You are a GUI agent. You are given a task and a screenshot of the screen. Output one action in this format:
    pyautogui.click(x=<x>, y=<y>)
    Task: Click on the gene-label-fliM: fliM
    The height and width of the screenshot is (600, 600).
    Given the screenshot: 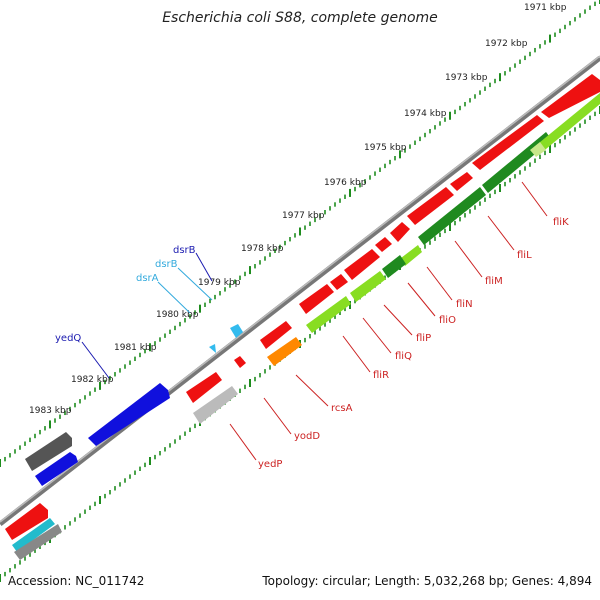 What is the action you would take?
    pyautogui.click(x=494, y=281)
    